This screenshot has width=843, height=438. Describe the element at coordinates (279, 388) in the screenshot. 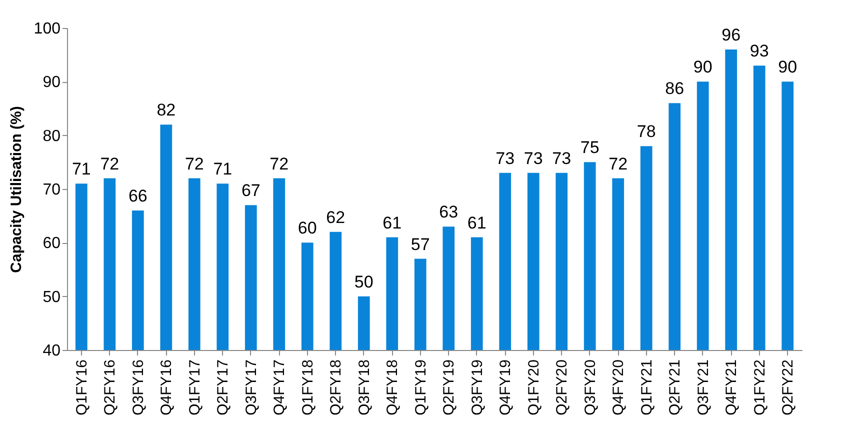

I see `x-tick-label: Q4FY17` at that location.